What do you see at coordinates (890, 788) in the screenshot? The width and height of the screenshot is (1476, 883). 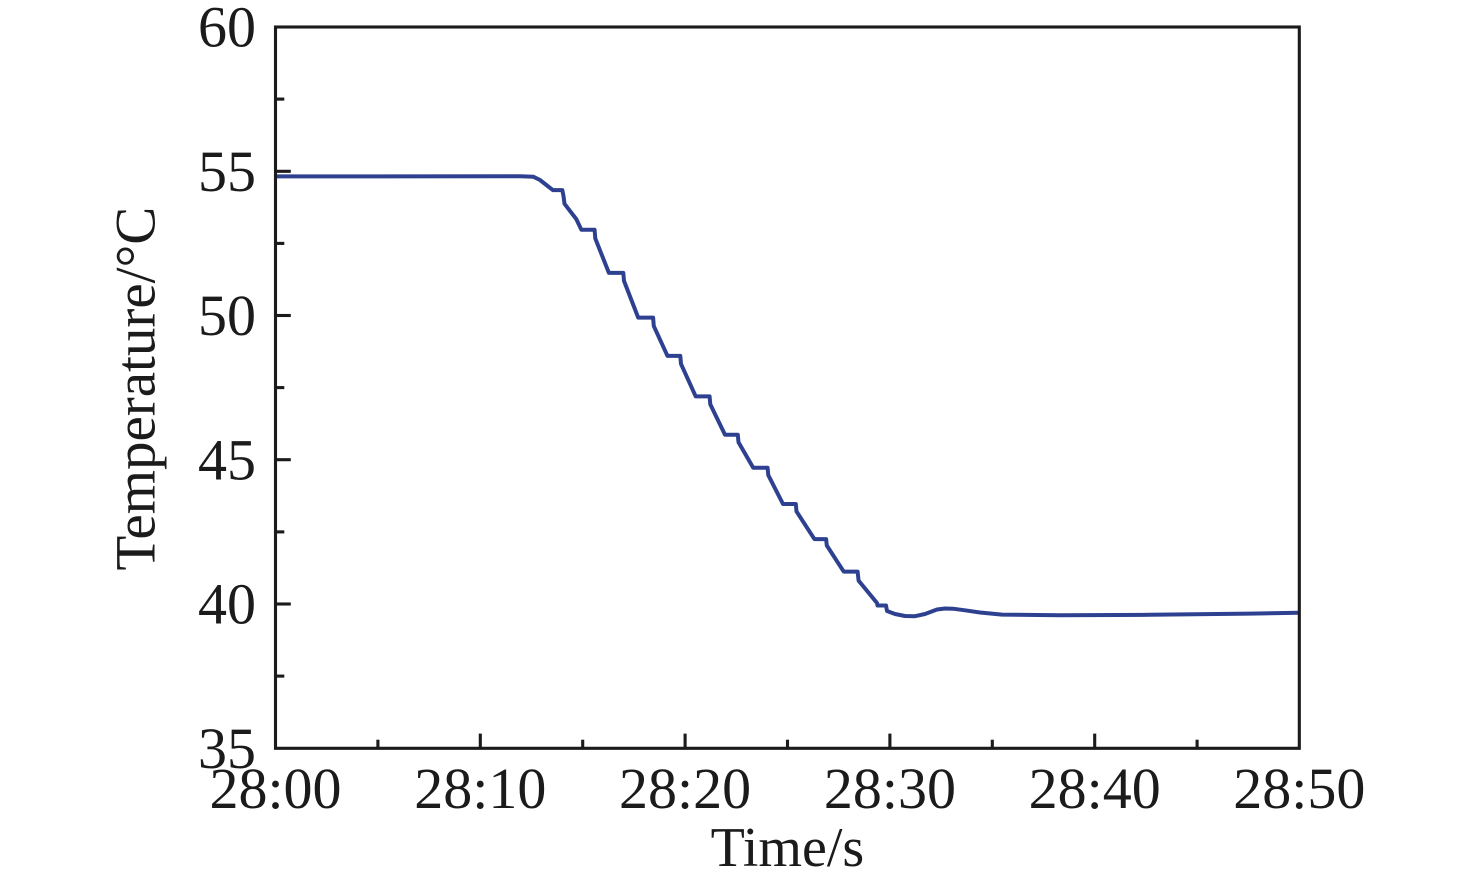 I see `svg-text: 28:30` at bounding box center [890, 788].